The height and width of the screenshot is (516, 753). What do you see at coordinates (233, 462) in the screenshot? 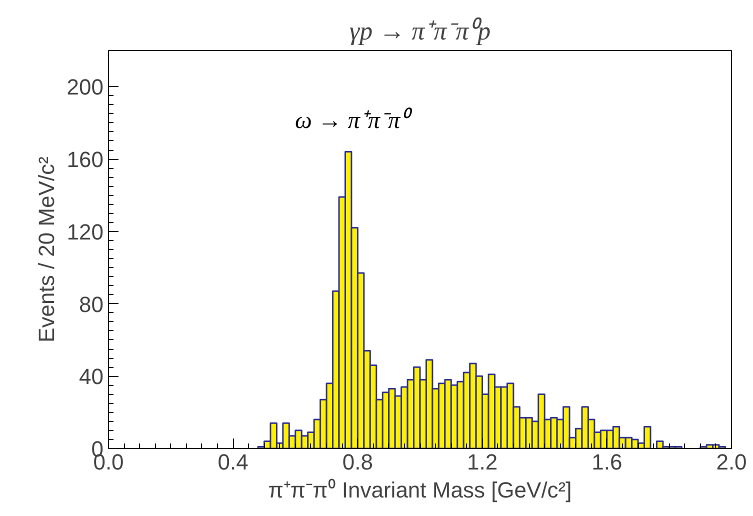
I see `x-tick-label: 0.4` at bounding box center [233, 462].